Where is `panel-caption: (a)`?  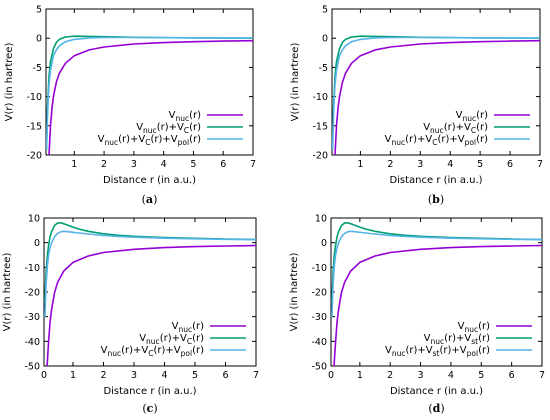 panel-caption: (a) is located at coordinates (150, 199).